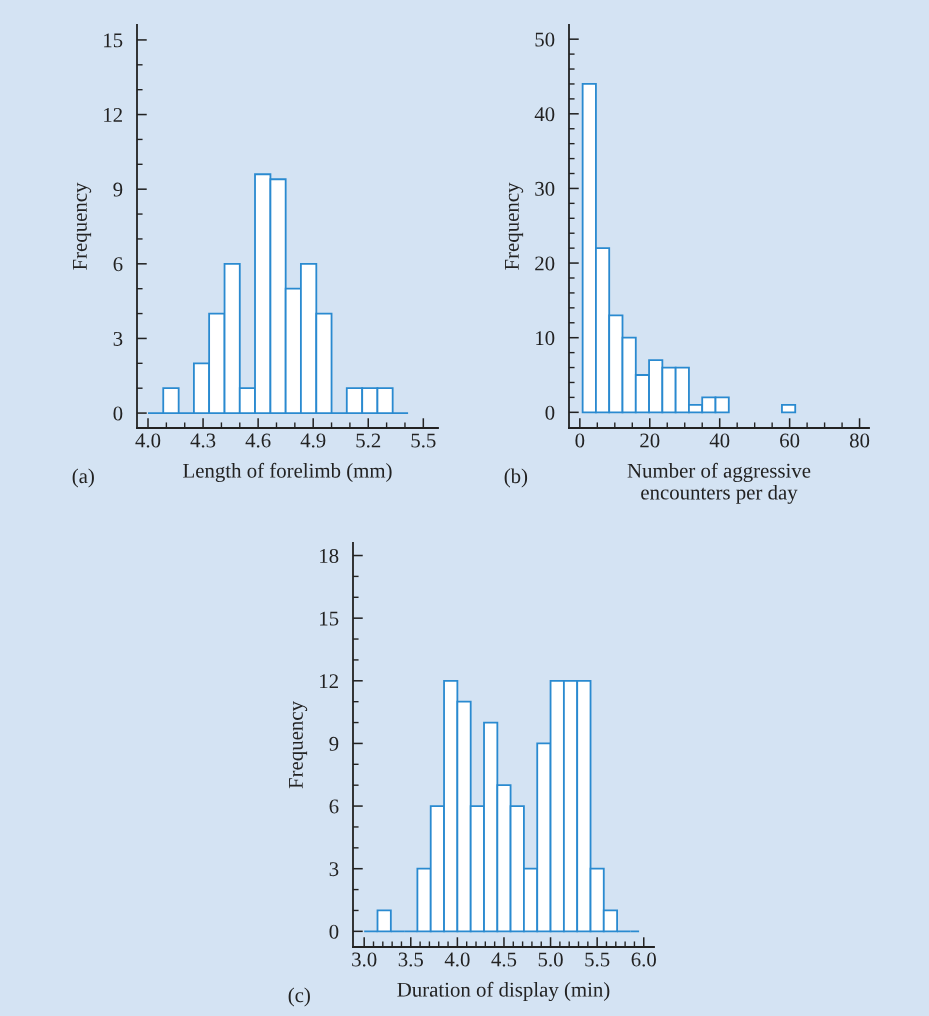 Image resolution: width=929 pixels, height=1016 pixels. Describe the element at coordinates (516, 478) in the screenshot. I see `text: (b)` at that location.